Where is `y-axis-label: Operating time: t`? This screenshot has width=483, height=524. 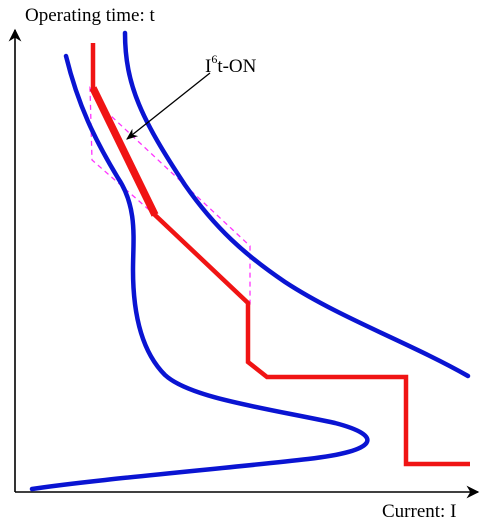
y-axis-label: Operating time: t is located at coordinates (90, 15).